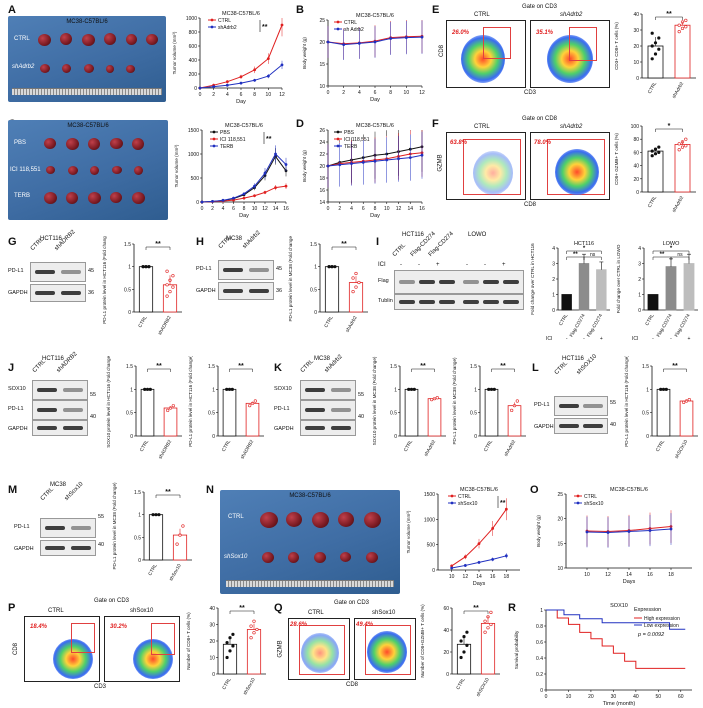  I want to click on flow-percent: 63.8%, so click(459, 143).